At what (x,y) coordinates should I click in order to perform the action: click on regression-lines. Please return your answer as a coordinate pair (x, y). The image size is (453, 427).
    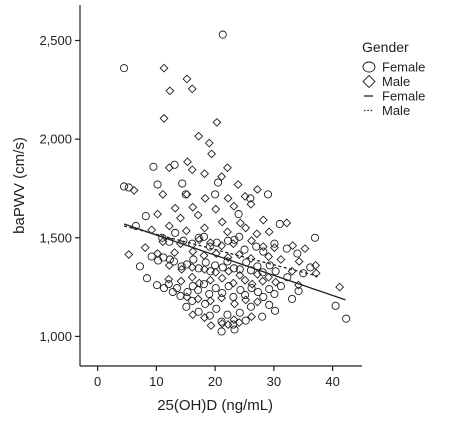
    Looking at the image, I should click on (234, 262).